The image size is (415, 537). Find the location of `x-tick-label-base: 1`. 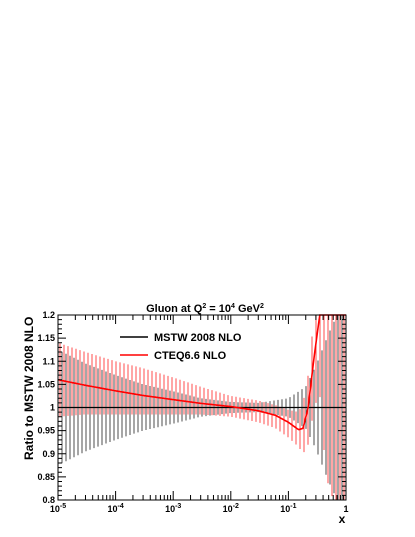

x-tick-label-base: 1 is located at coordinates (345, 509).